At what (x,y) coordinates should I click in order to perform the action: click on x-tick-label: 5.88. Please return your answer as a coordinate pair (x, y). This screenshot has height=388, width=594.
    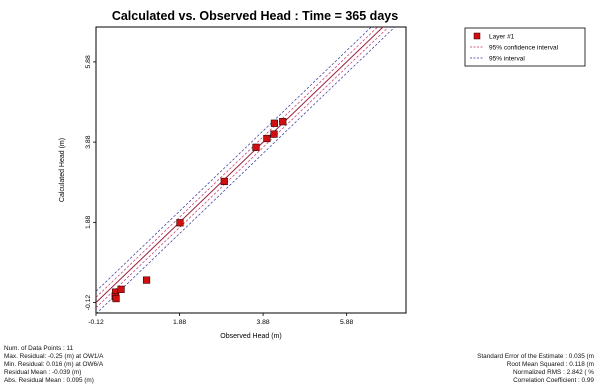
    Looking at the image, I should click on (346, 322).